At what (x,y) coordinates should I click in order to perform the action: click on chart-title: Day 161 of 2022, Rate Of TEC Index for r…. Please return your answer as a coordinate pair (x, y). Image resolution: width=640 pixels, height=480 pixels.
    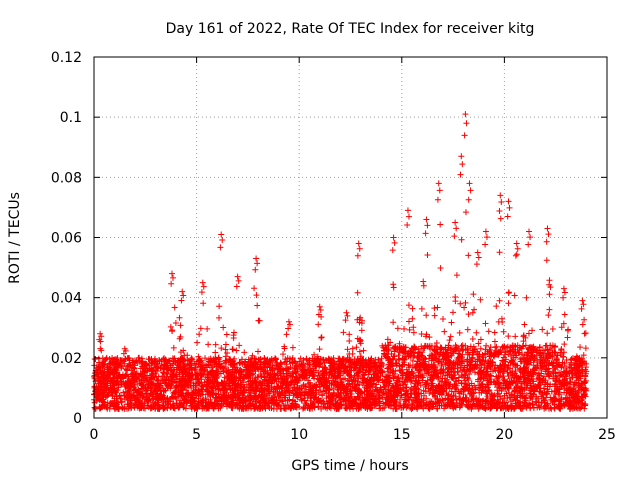
    Looking at the image, I should click on (350, 29).